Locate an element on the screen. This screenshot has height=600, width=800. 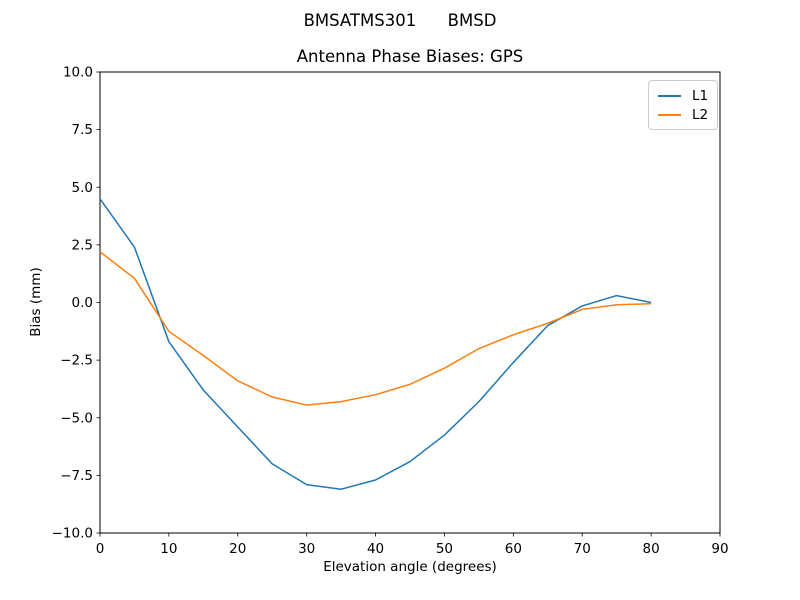
x-tick-label: 10 is located at coordinates (168, 549).